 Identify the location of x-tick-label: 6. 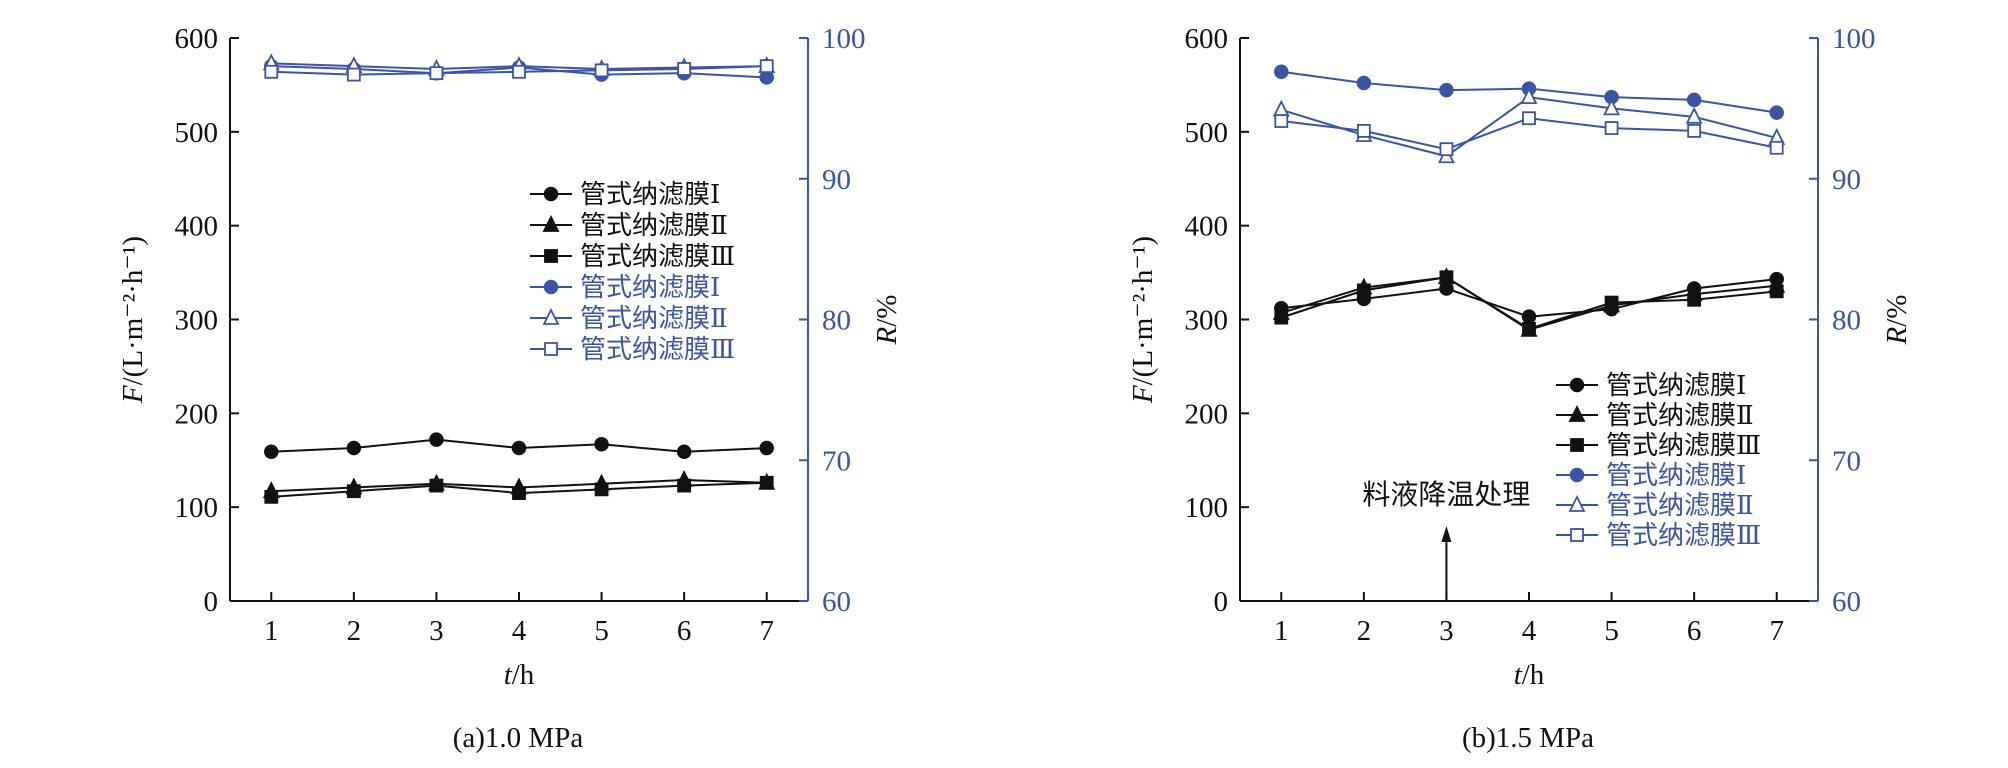
(684, 631).